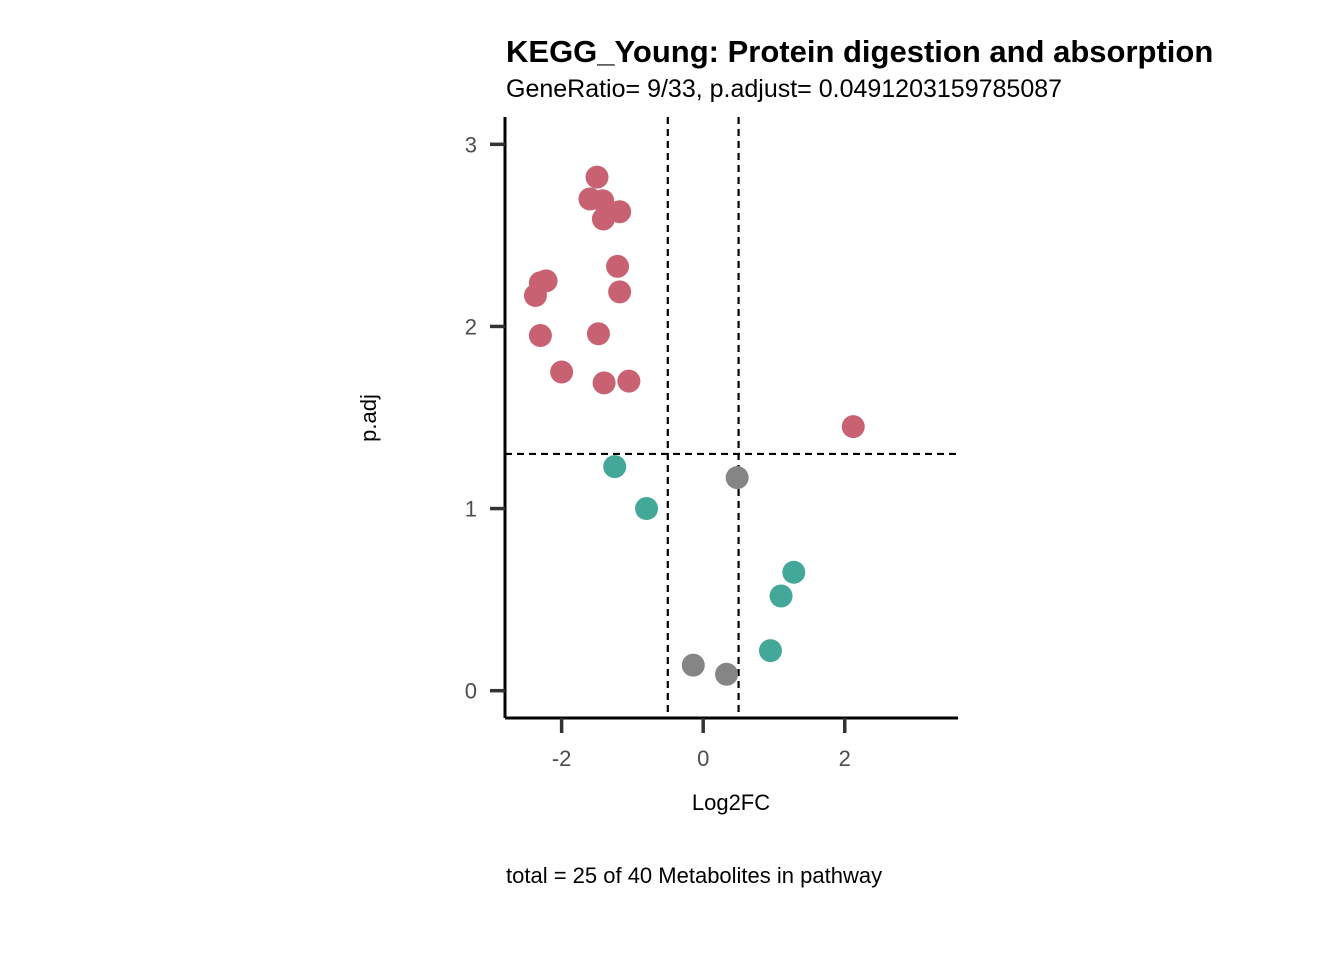  I want to click on x-tick-label-2: 2, so click(845, 758).